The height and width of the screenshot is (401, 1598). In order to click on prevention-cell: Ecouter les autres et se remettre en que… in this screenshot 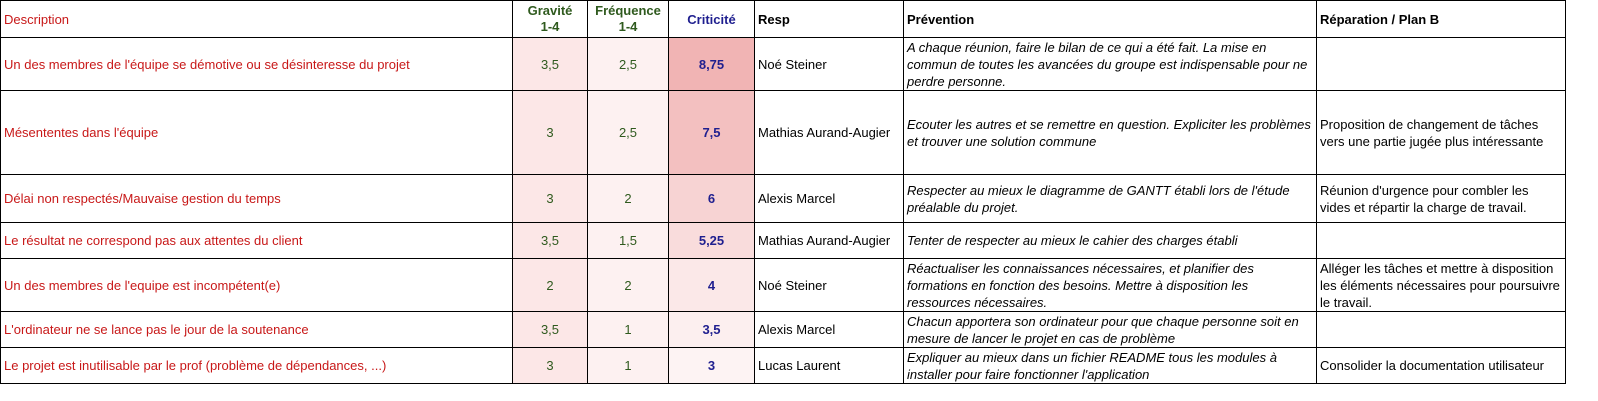, I will do `click(1110, 132)`.